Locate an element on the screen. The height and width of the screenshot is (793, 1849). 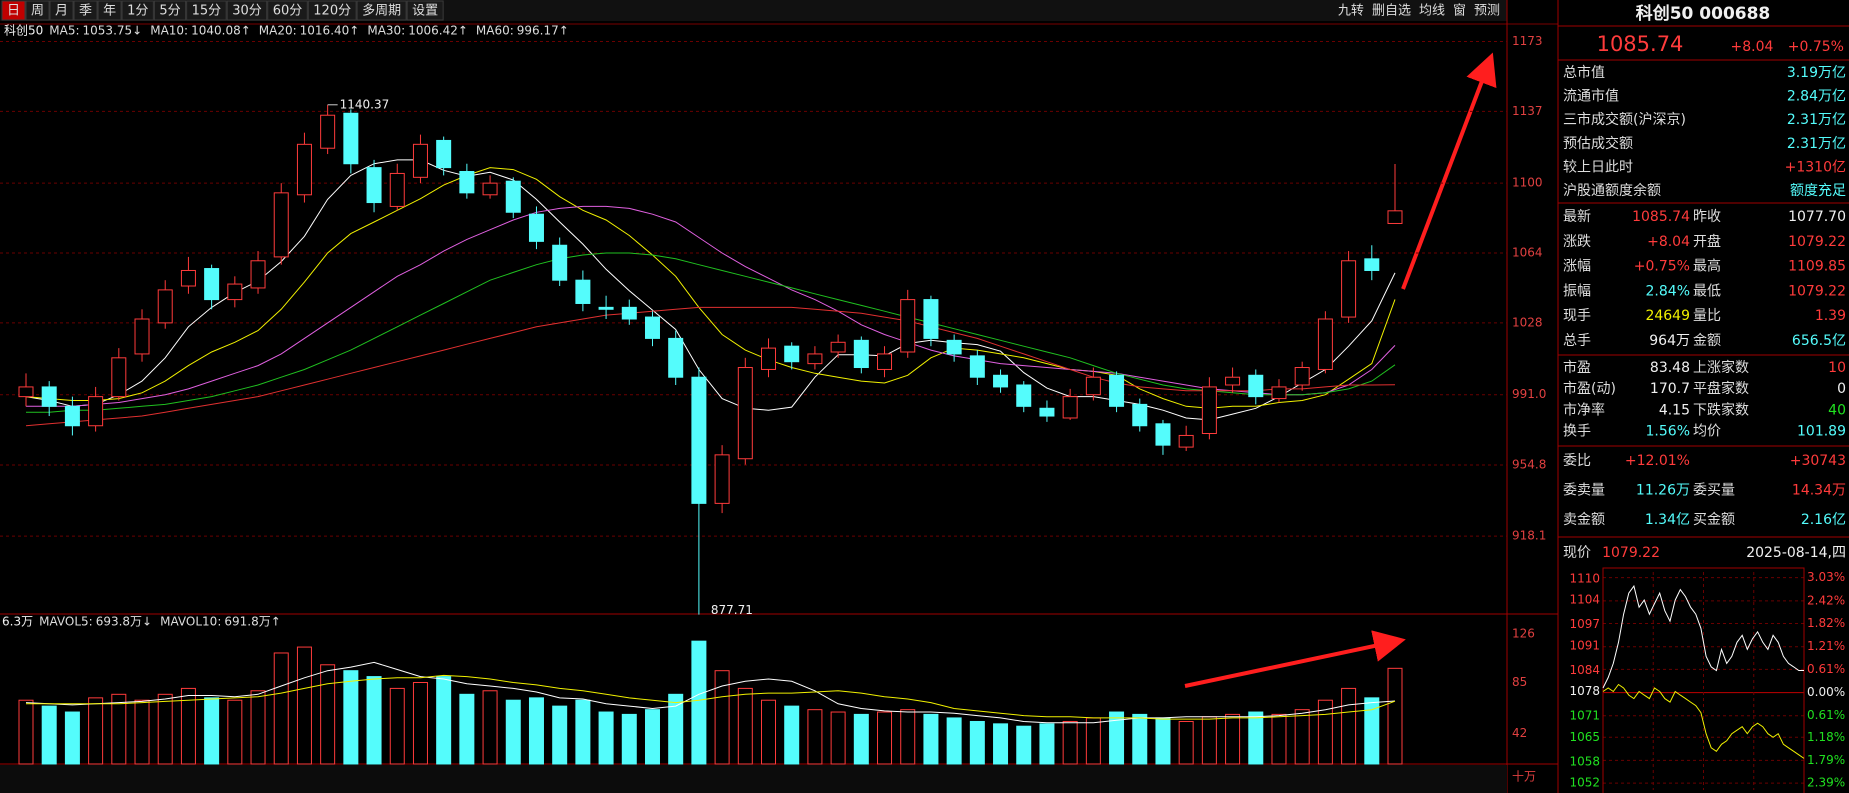
period-tab: 月 is located at coordinates (61, 11).